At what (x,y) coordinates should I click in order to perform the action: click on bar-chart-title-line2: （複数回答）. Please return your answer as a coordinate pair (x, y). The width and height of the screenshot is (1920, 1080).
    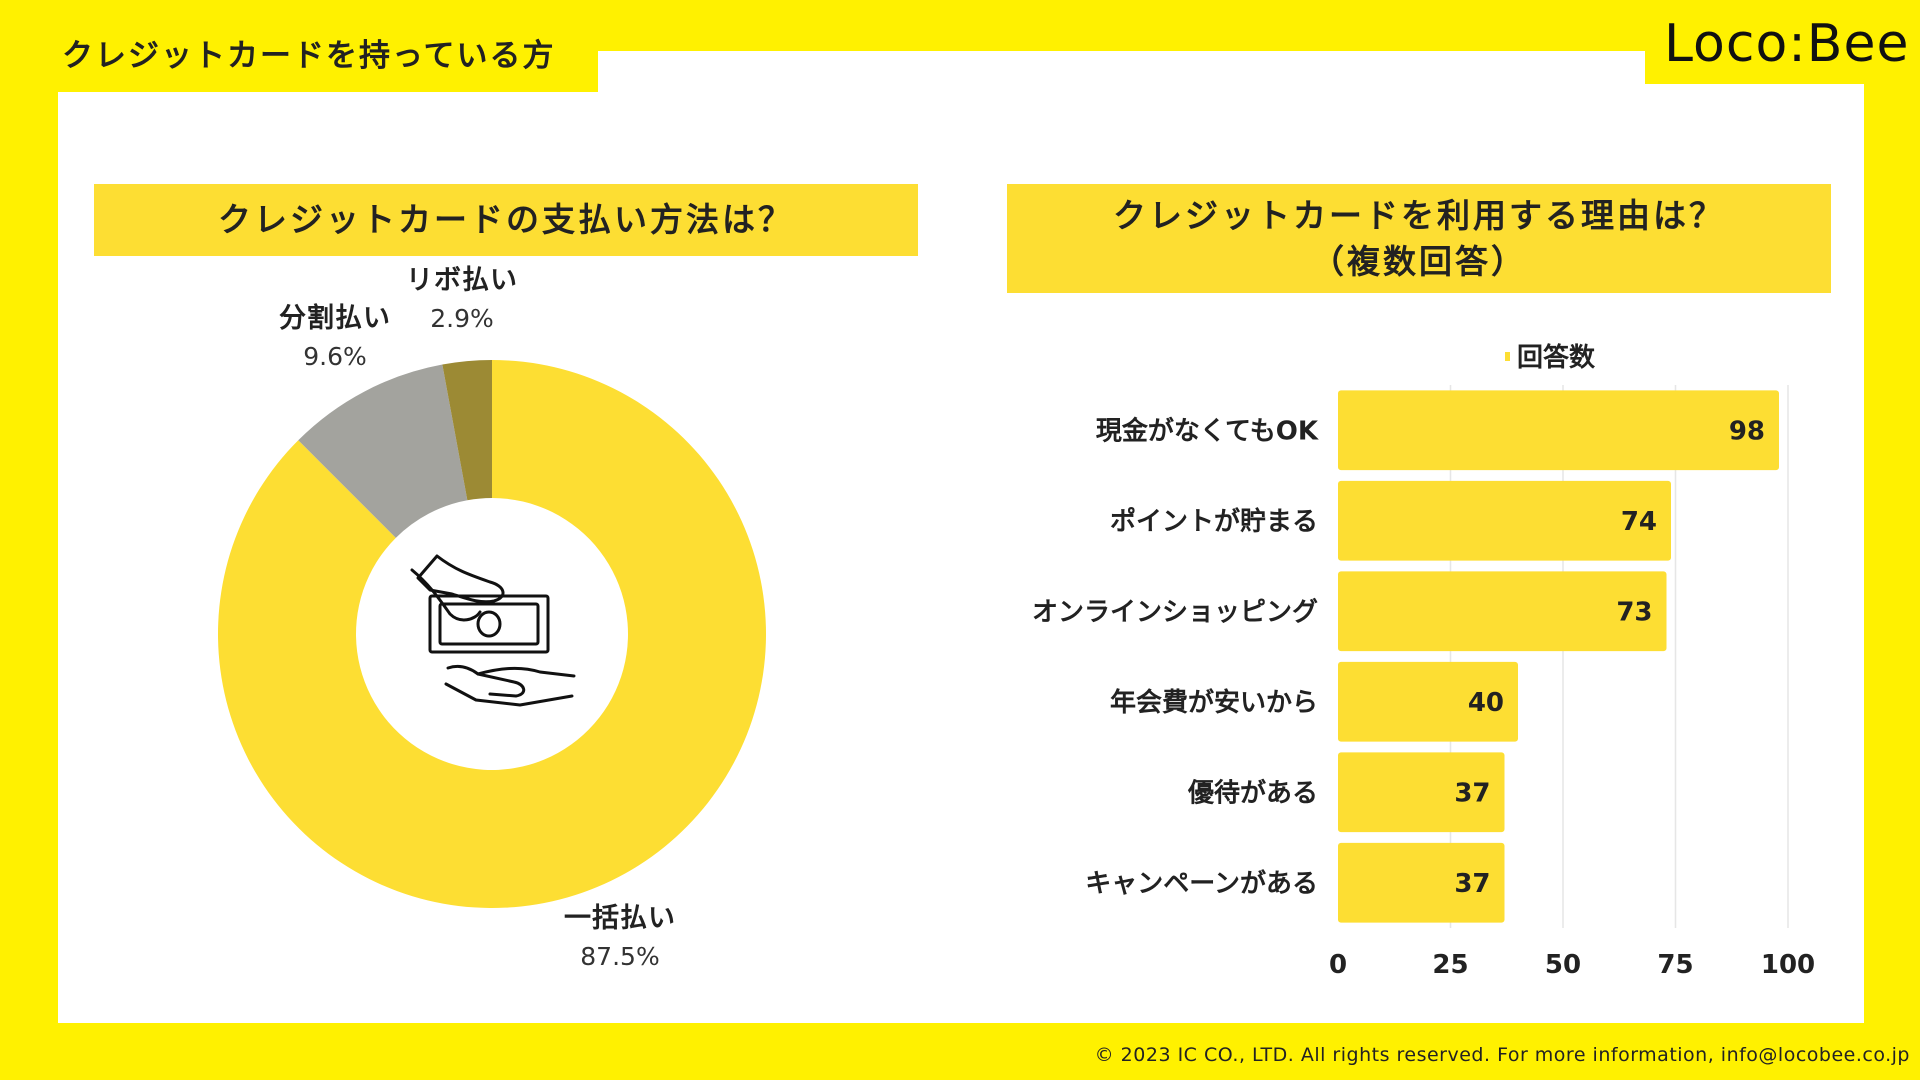
    Looking at the image, I should click on (1419, 261).